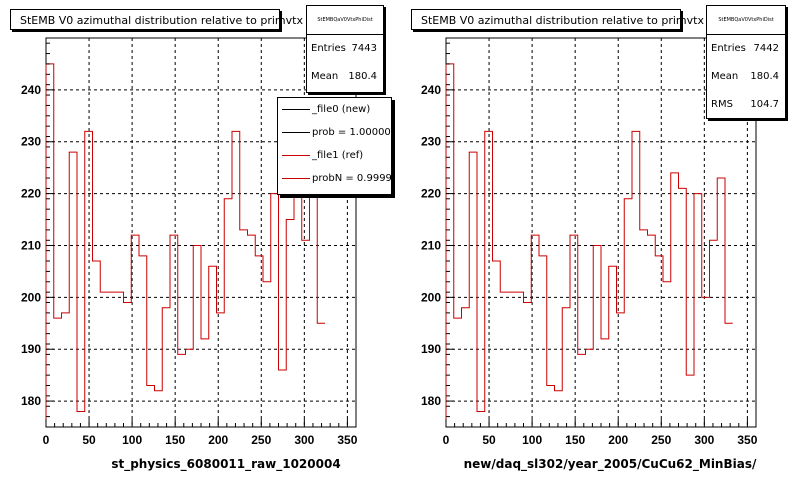 This screenshot has width=800, height=480. I want to click on legend-label-file0: _file0 (new), so click(341, 109).